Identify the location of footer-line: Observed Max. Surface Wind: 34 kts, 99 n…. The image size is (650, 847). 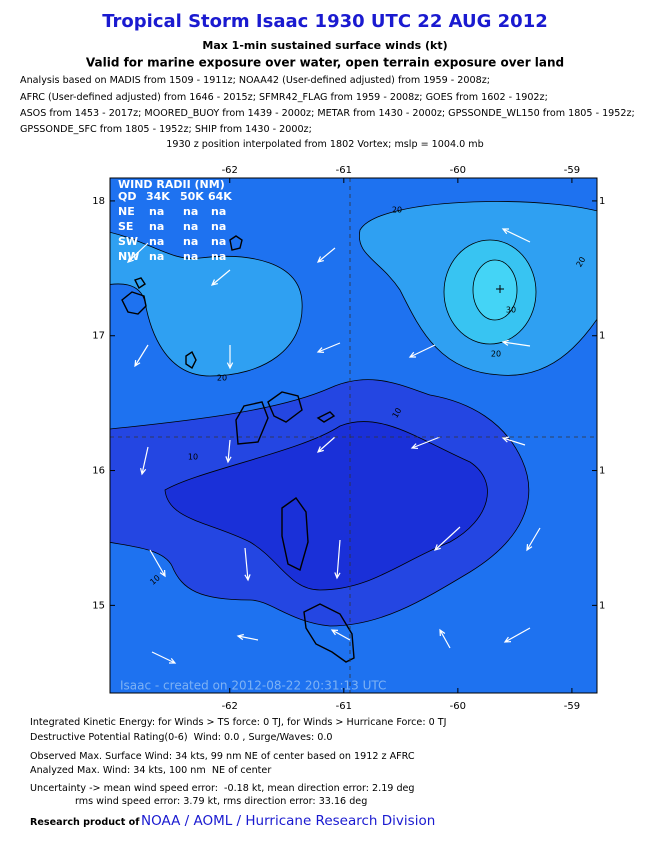
(222, 756).